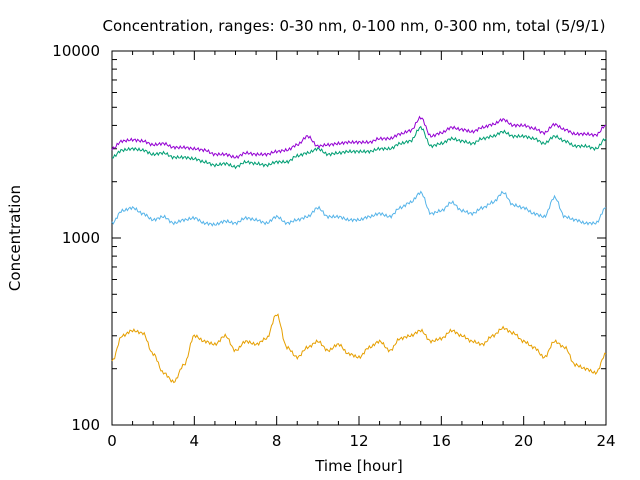  What do you see at coordinates (112, 441) in the screenshot?
I see `x-tick-label: 0` at bounding box center [112, 441].